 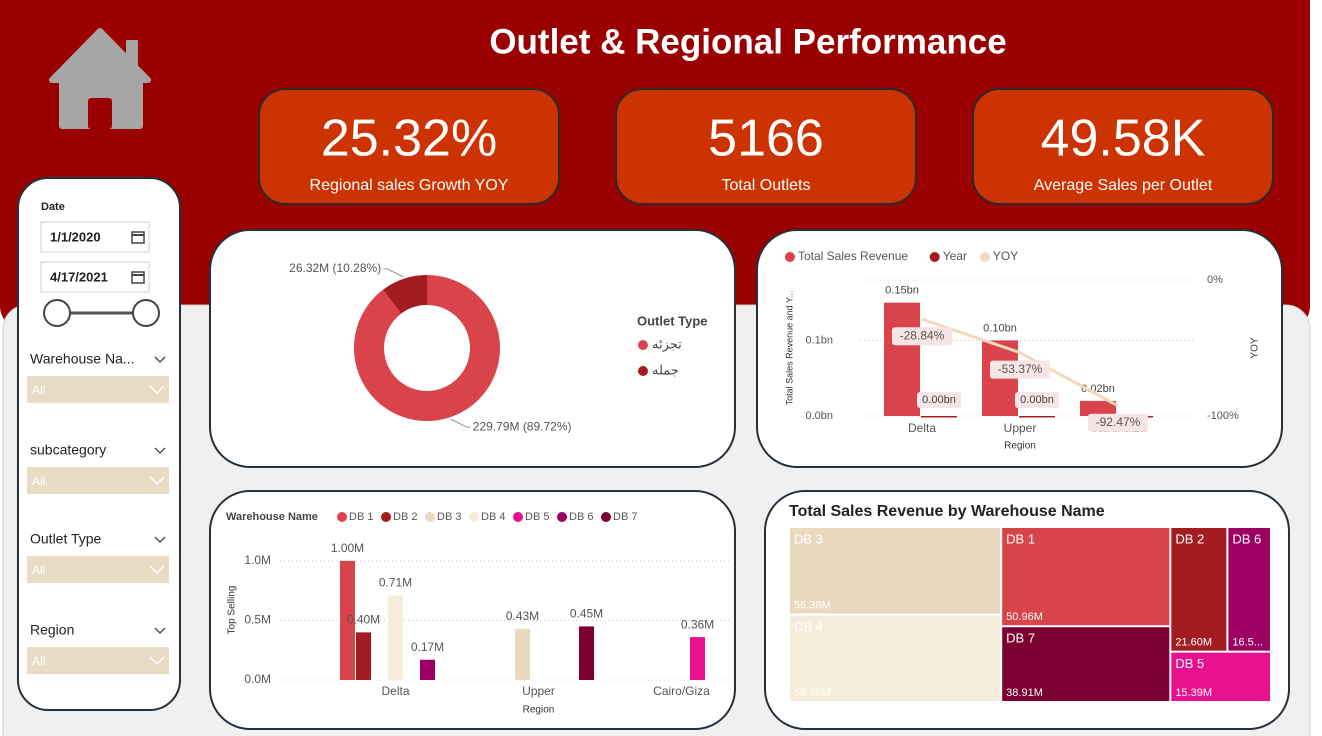 What do you see at coordinates (1000, 328) in the screenshot?
I see `data-label: 0.10bn` at bounding box center [1000, 328].